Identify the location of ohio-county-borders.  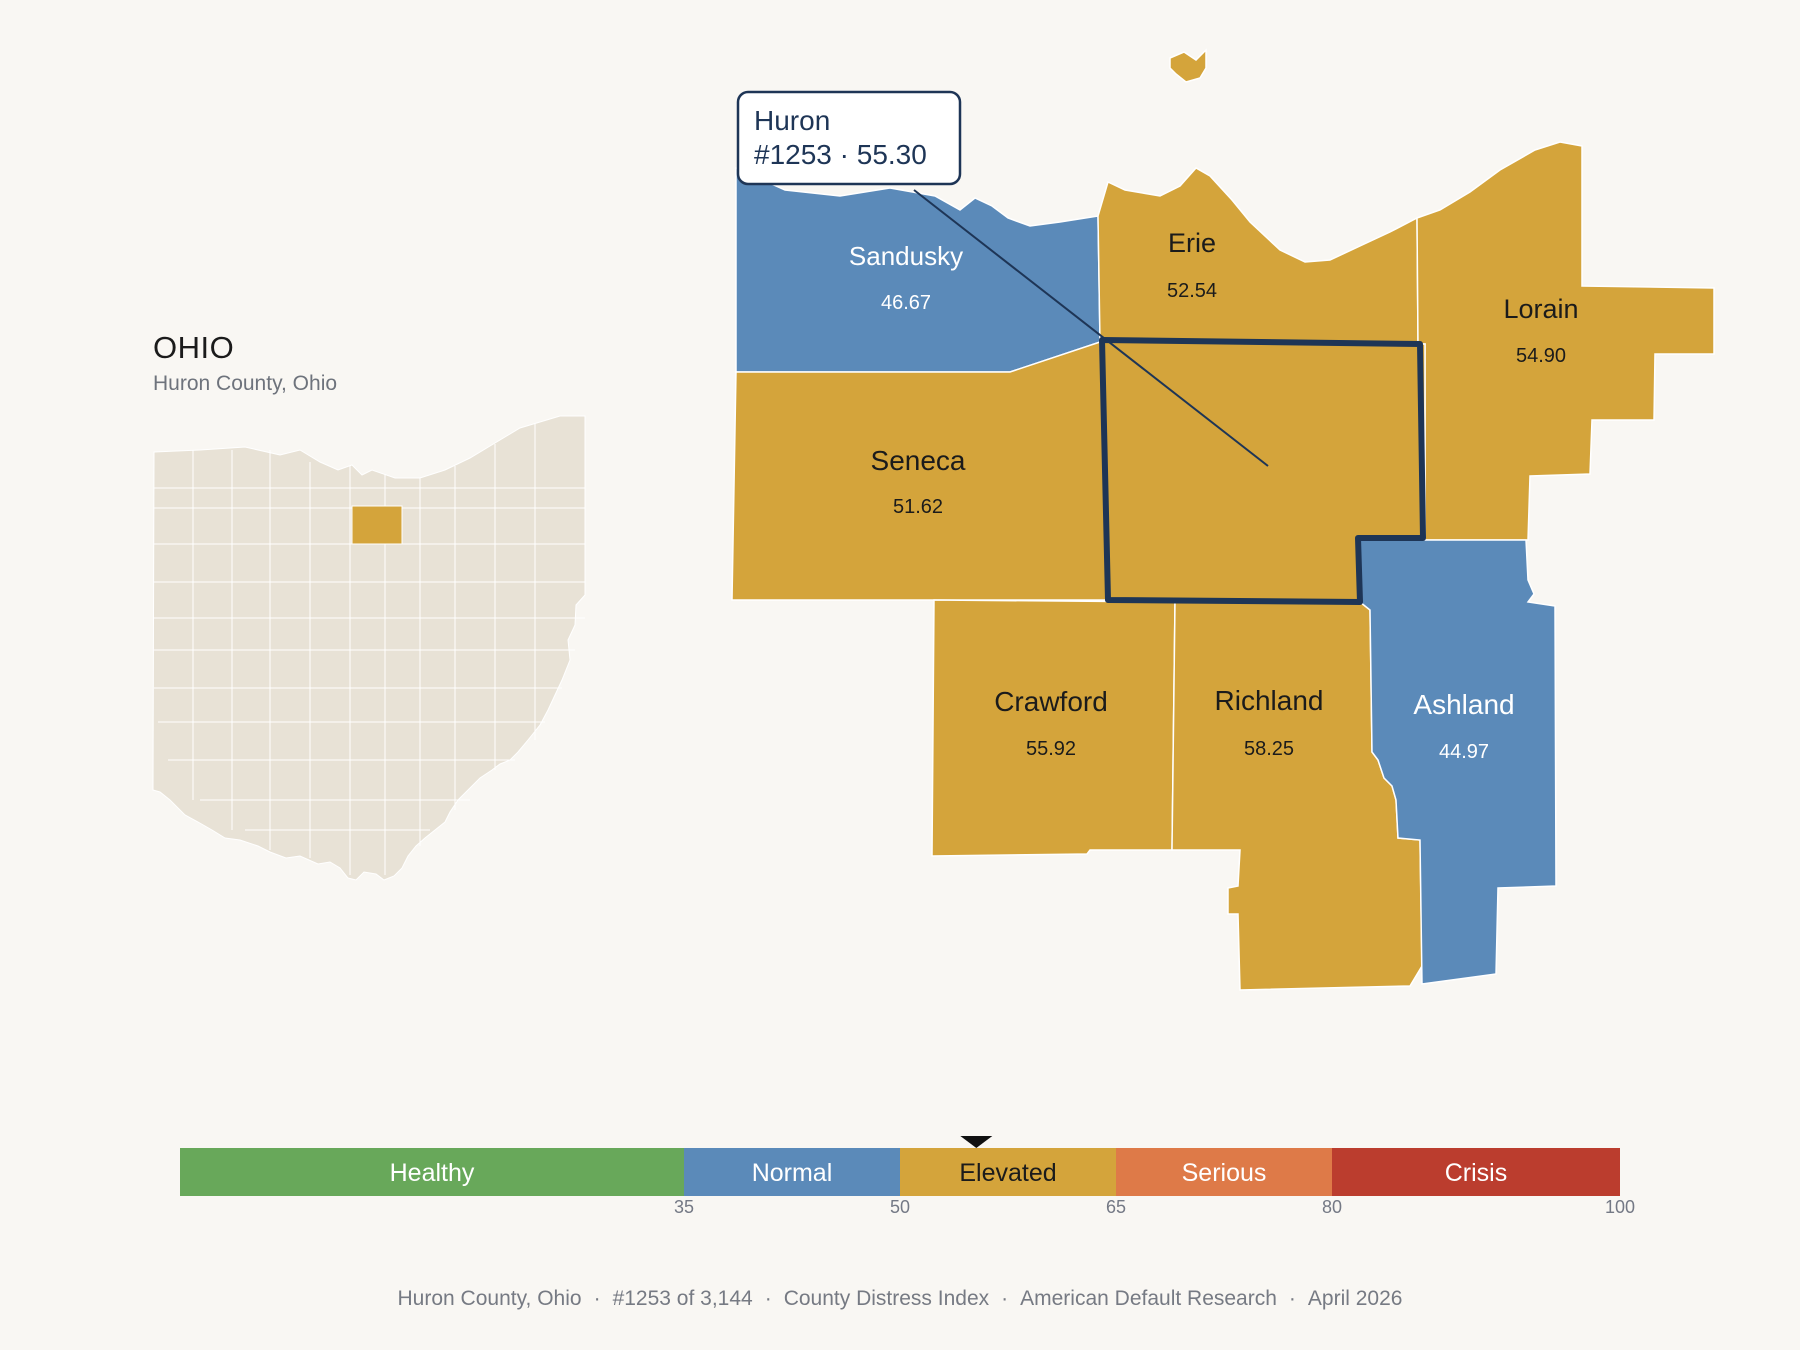
(369, 649).